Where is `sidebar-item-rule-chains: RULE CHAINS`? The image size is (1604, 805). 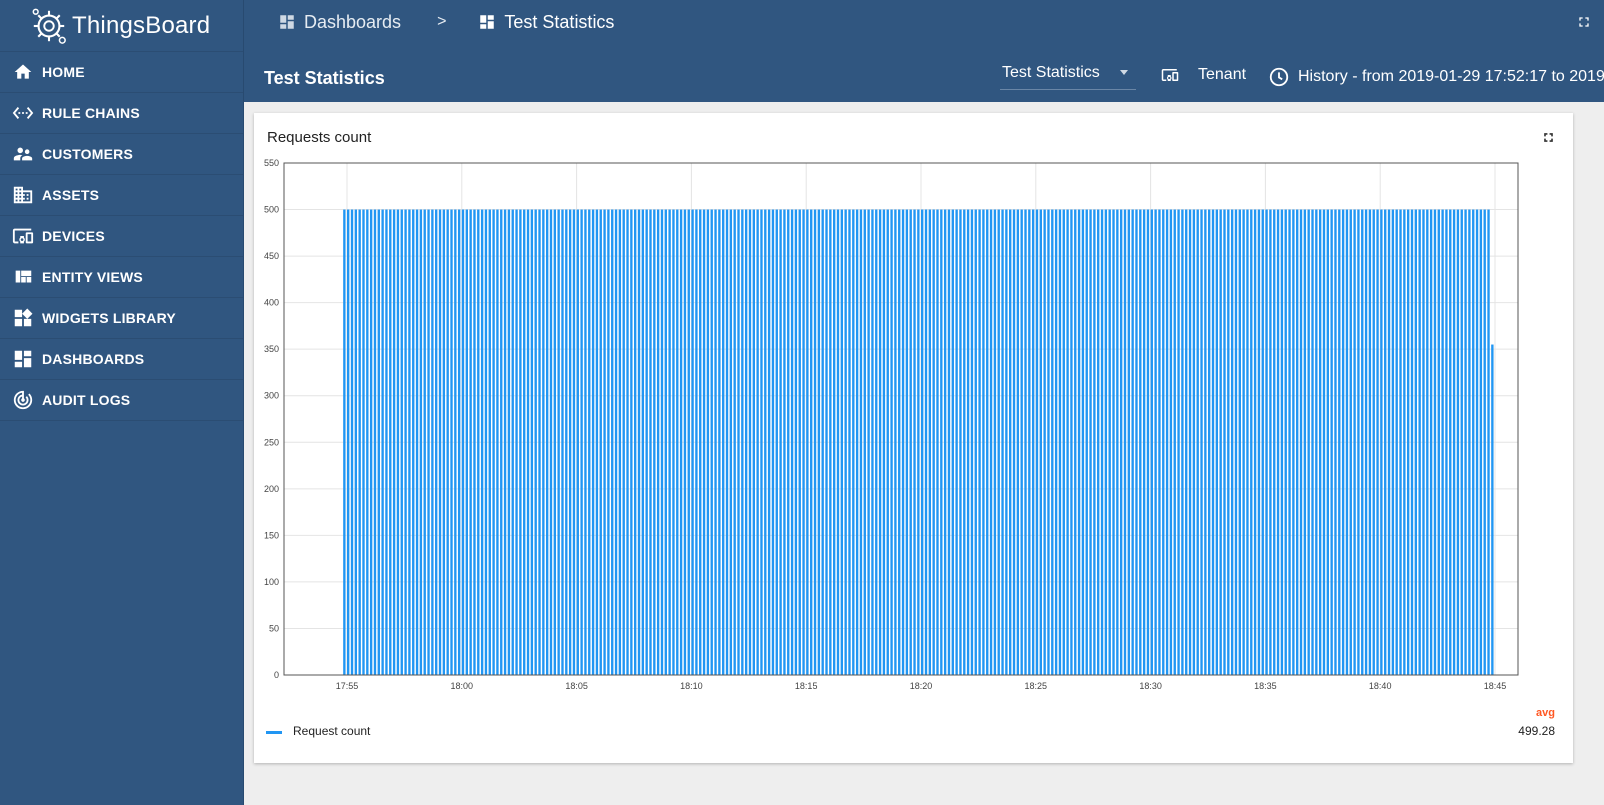
sidebar-item-rule-chains: RULE CHAINS is located at coordinates (121, 113).